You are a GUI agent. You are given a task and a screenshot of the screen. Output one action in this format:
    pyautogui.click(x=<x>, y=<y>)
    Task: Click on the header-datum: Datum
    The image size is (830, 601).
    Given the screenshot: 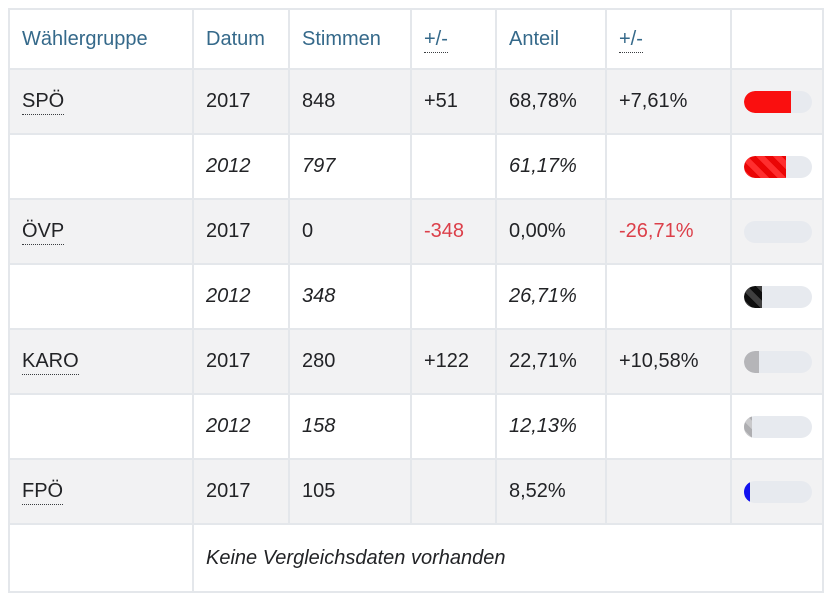 What is the action you would take?
    pyautogui.click(x=241, y=39)
    